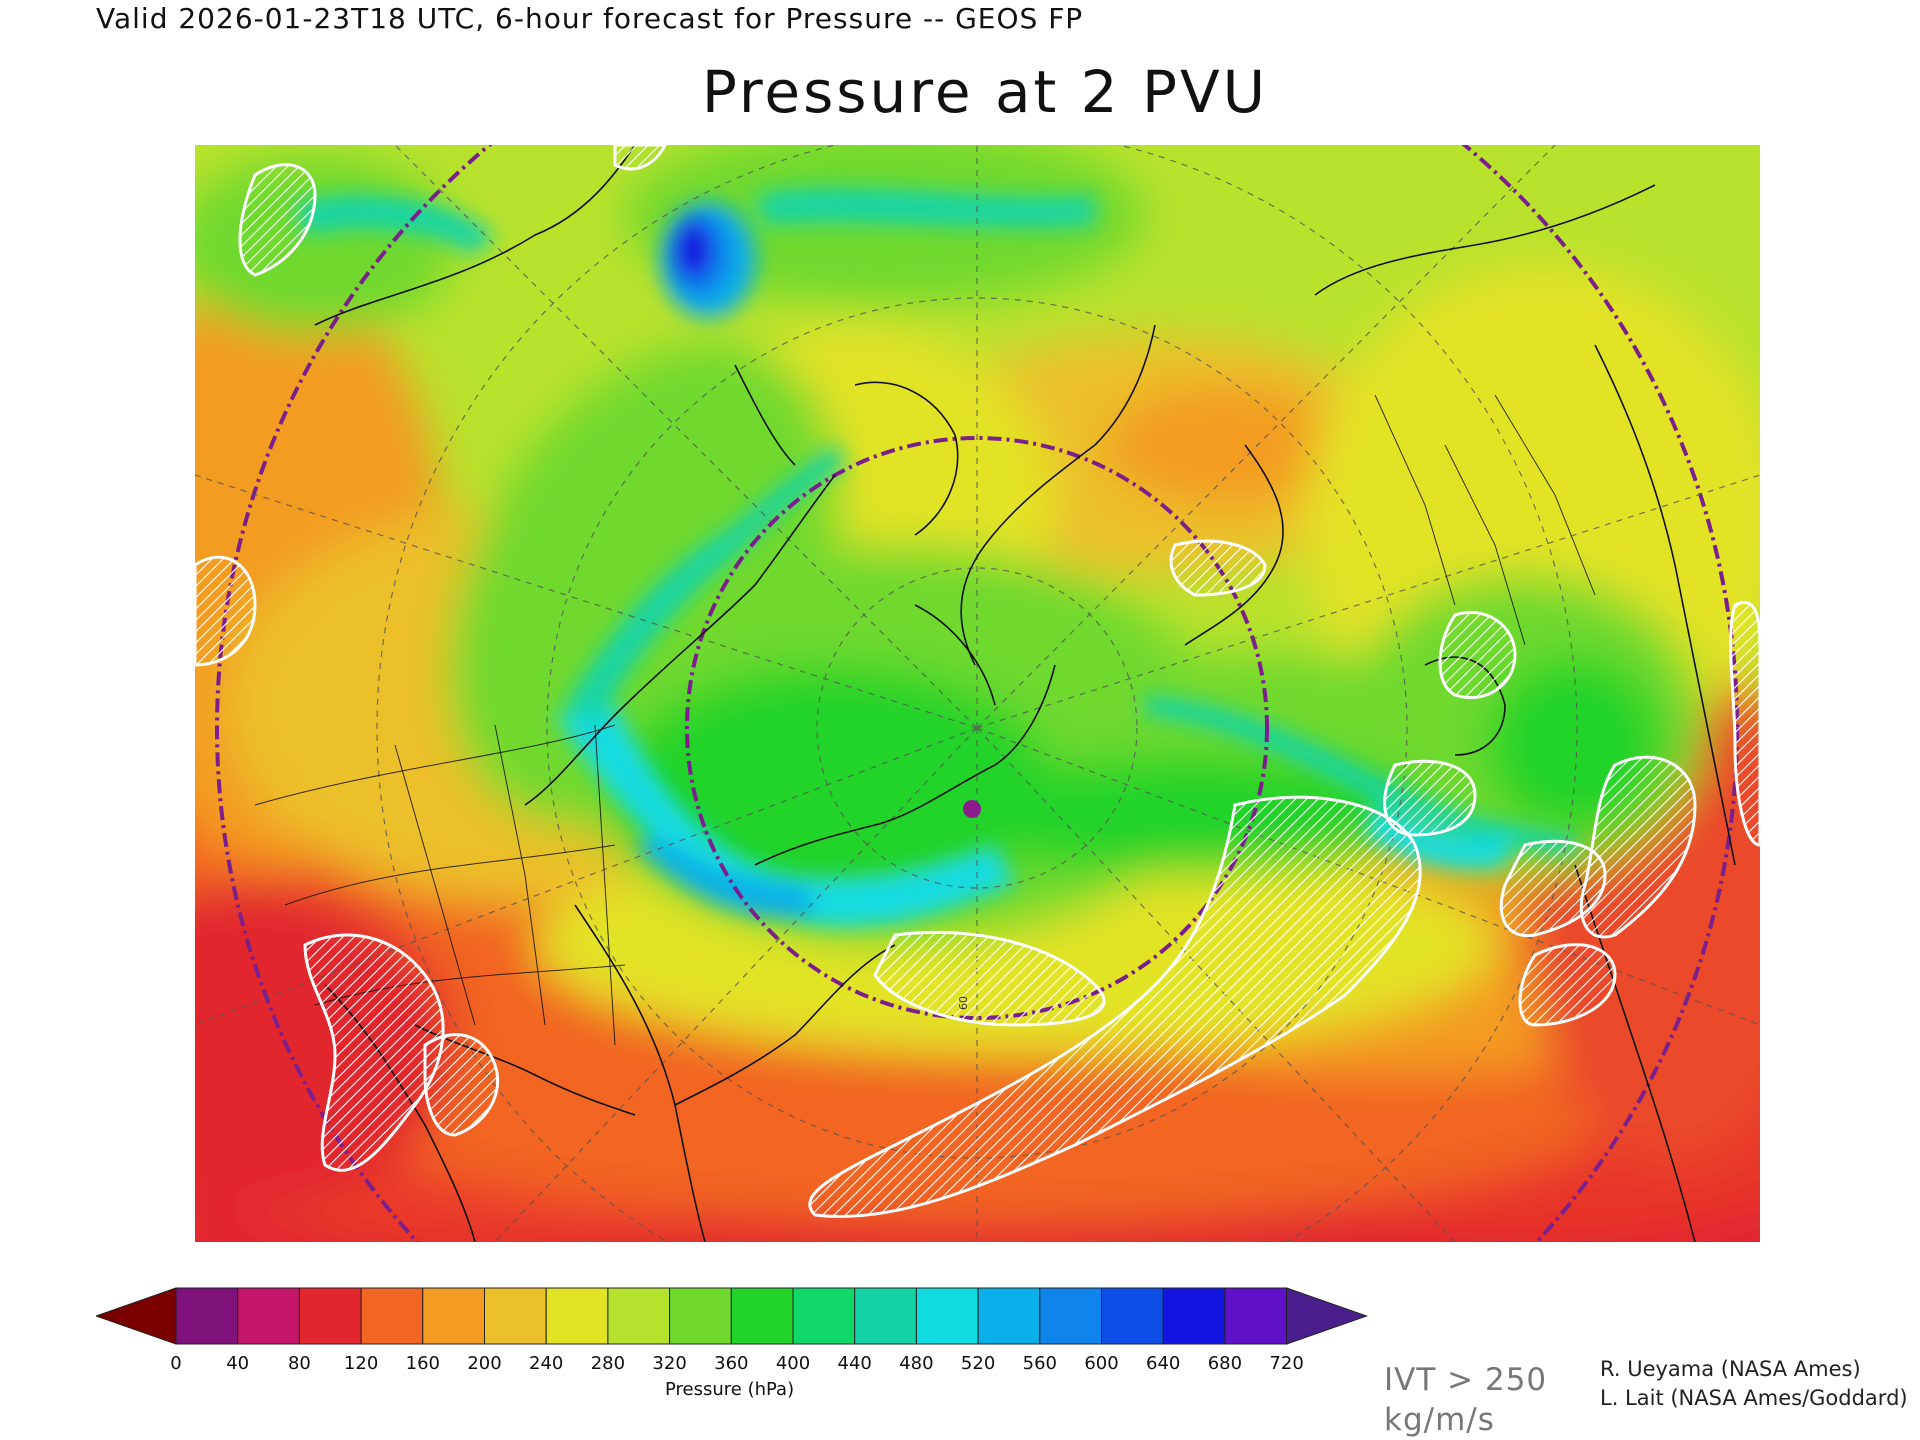 This screenshot has width=1920, height=1440. I want to click on colorbar-unit-label: Pressure (hPa), so click(730, 1389).